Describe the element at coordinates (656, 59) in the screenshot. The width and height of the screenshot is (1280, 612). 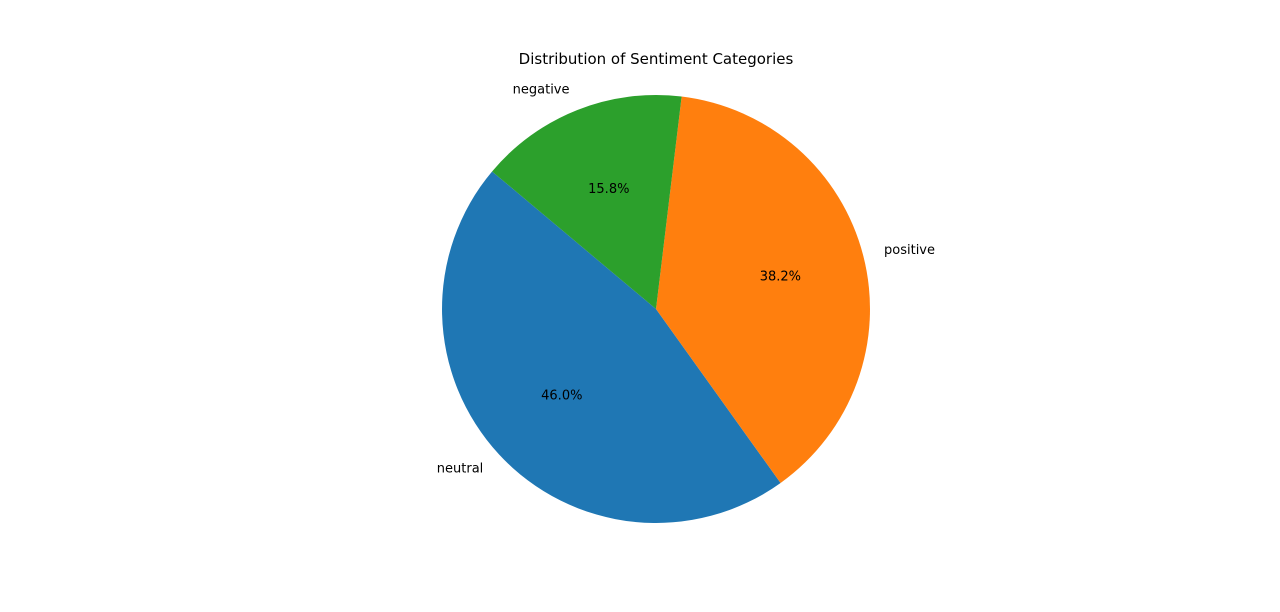
I see `chart-title: Distribution of Sentiment Categories` at that location.